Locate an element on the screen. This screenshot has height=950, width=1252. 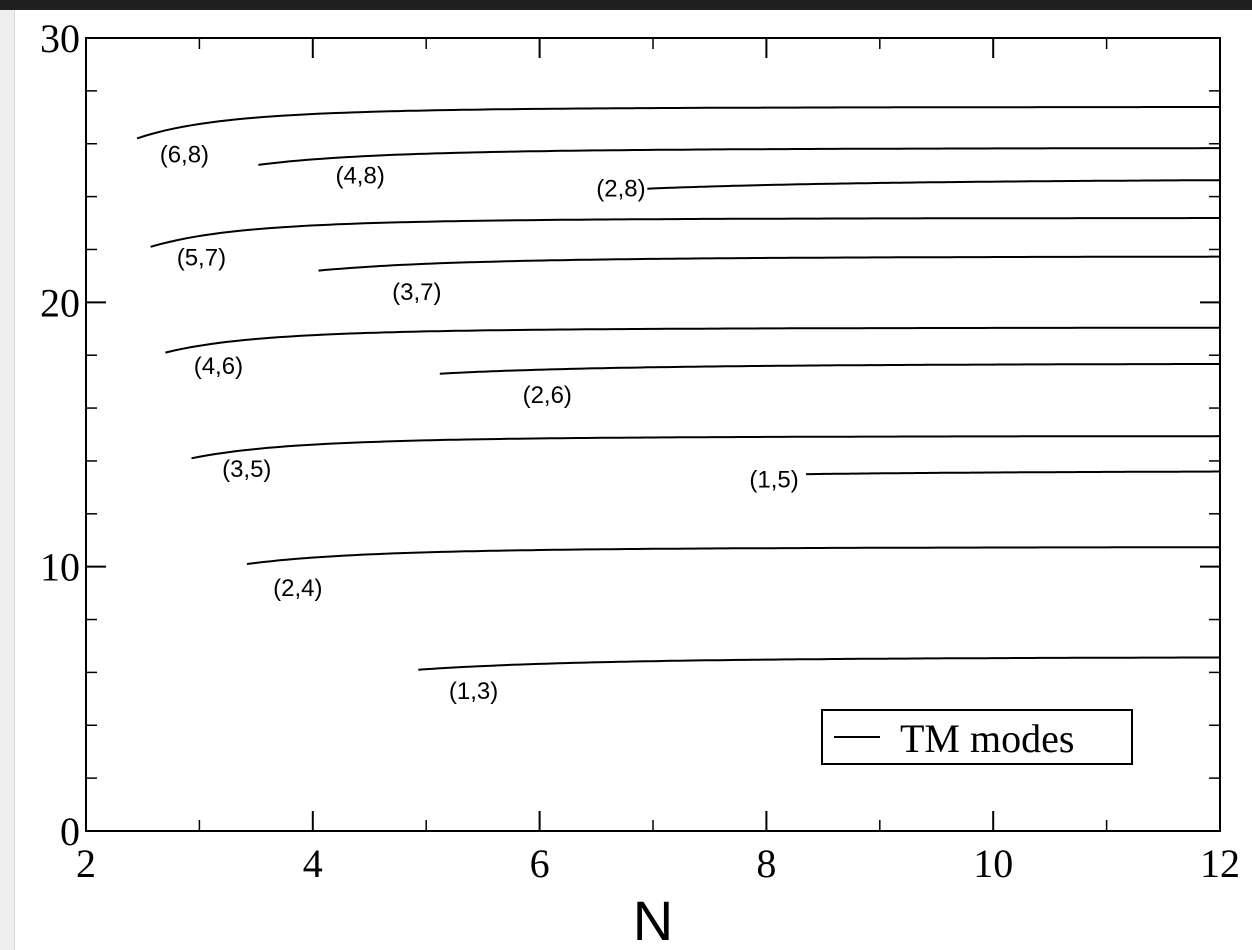
x-tick-label: 6 is located at coordinates (540, 863).